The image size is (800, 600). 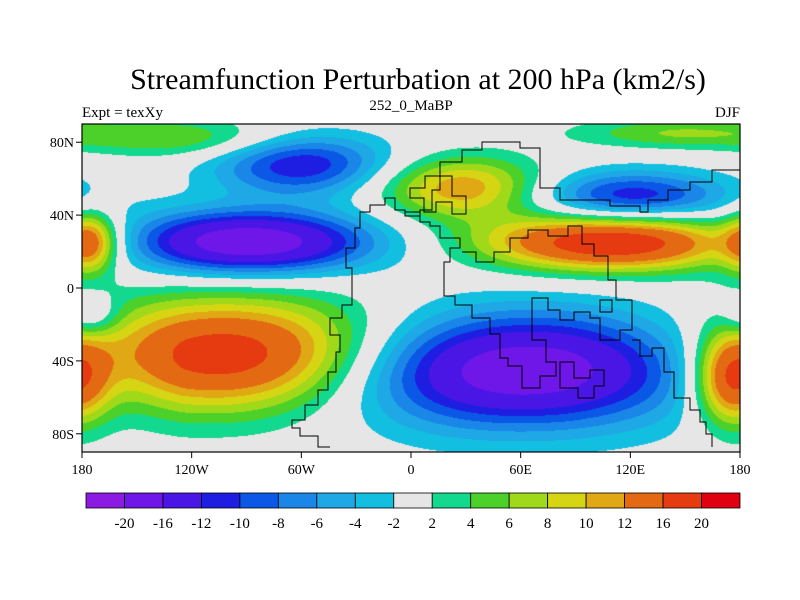 I want to click on colorbar-label: -2, so click(x=394, y=524).